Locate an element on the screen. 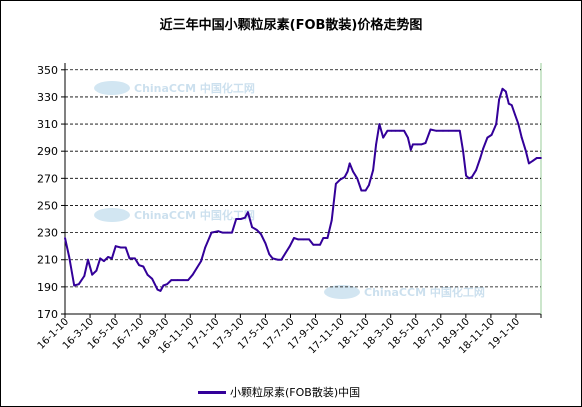 The image size is (582, 407). chart-title: 近三年中国小颗粒尿素(FOB散装)价格走势图 is located at coordinates (291, 25).